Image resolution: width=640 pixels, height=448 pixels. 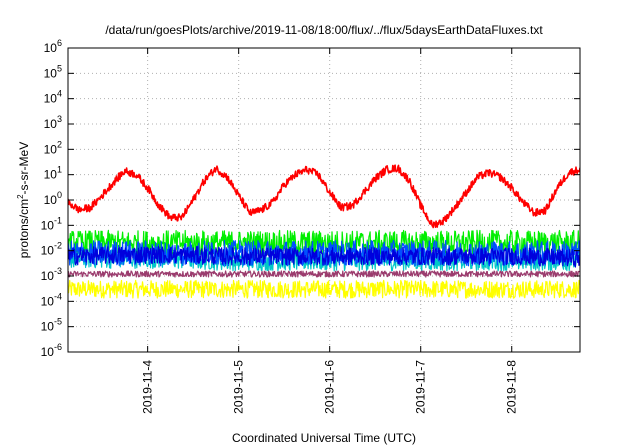 What do you see at coordinates (330, 387) in the screenshot?
I see `x-tick-label: 2019-11-6` at bounding box center [330, 387].